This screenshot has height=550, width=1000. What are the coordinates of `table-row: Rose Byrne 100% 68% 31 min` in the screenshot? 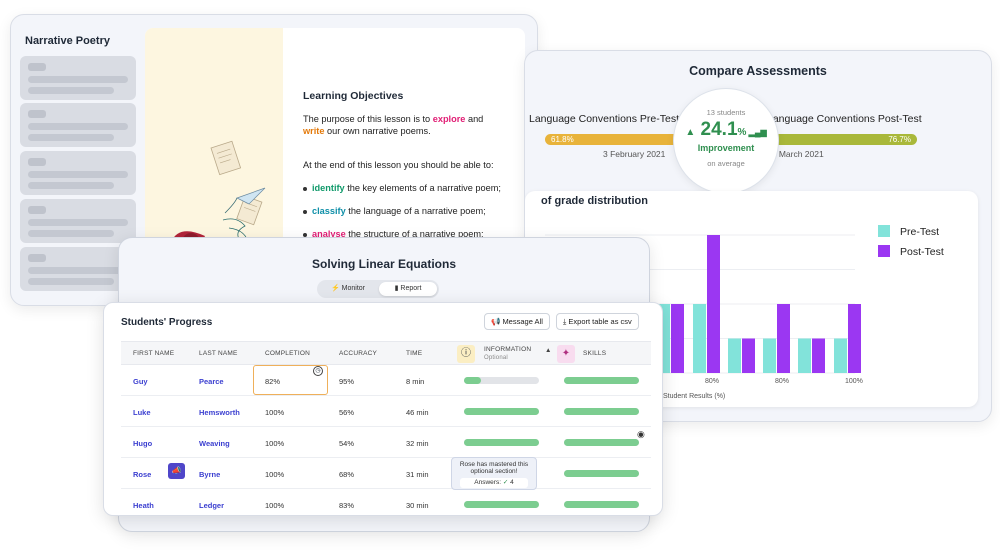 It's located at (386, 473).